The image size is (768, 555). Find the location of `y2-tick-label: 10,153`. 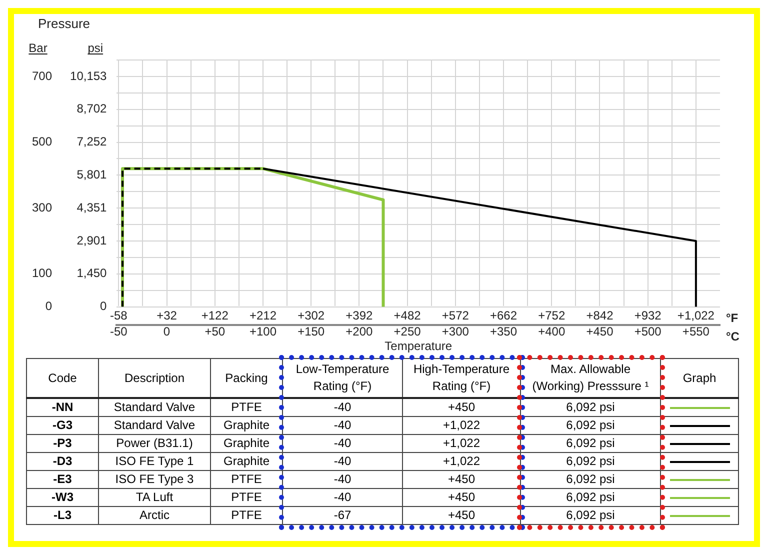

y2-tick-label: 10,153 is located at coordinates (89, 75).